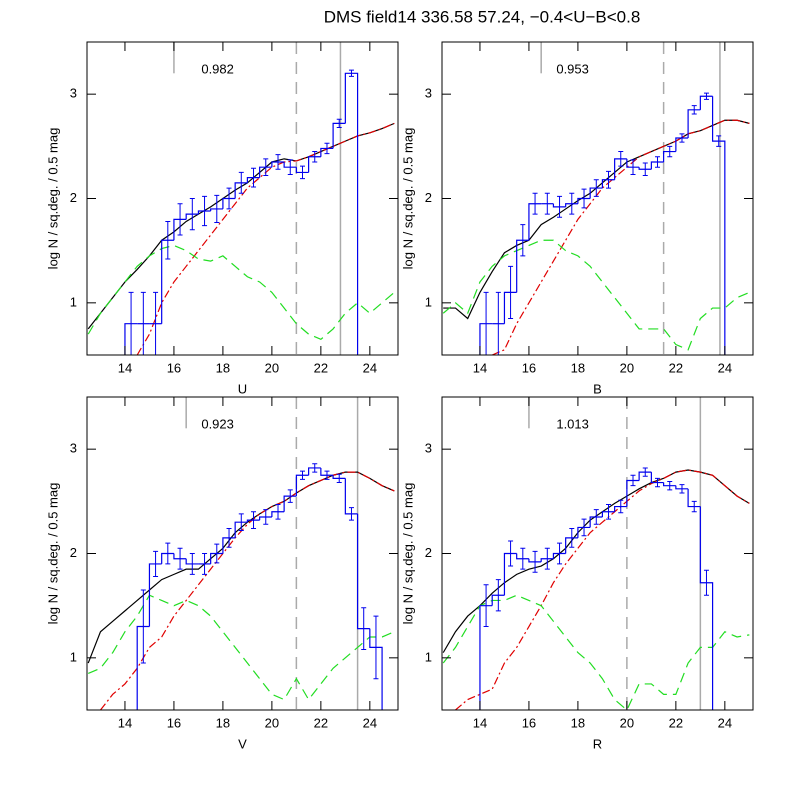 The image size is (797, 797). Describe the element at coordinates (73, 301) in the screenshot. I see `y-tick-label: 1` at that location.